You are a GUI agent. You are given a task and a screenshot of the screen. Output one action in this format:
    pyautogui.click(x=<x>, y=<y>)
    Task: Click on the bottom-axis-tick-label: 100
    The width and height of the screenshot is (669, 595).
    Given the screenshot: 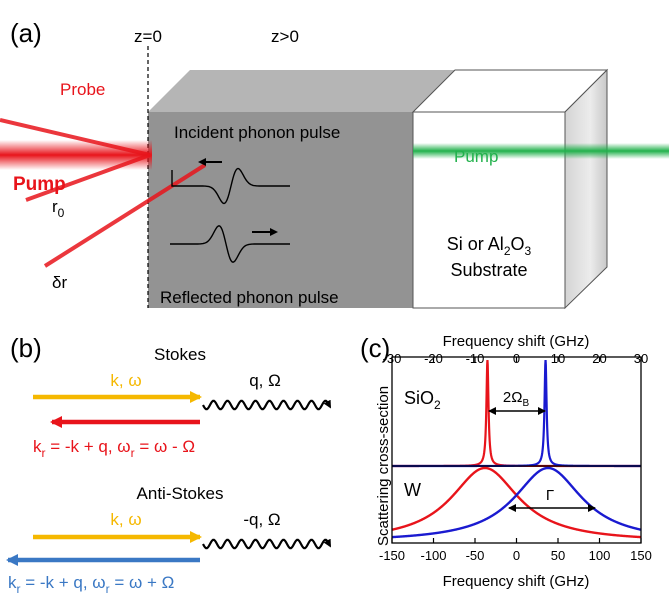 What is the action you would take?
    pyautogui.click(x=600, y=555)
    